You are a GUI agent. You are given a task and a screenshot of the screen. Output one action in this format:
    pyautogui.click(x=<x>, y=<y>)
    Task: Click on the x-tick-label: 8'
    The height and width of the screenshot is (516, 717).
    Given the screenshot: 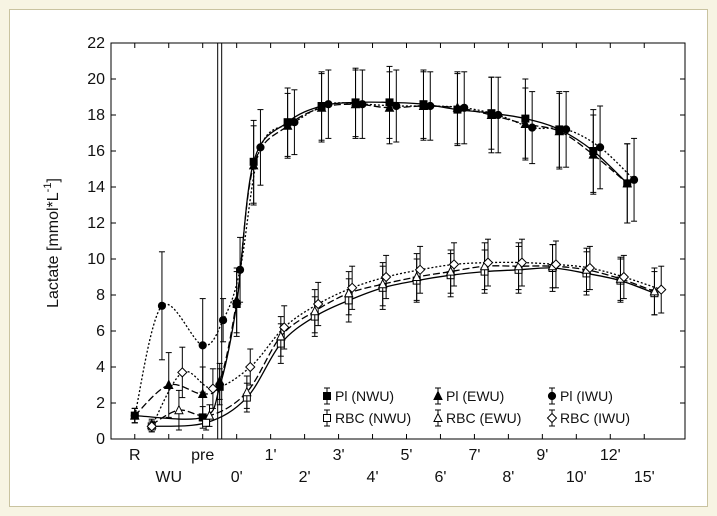 What is the action you would take?
    pyautogui.click(x=508, y=477)
    